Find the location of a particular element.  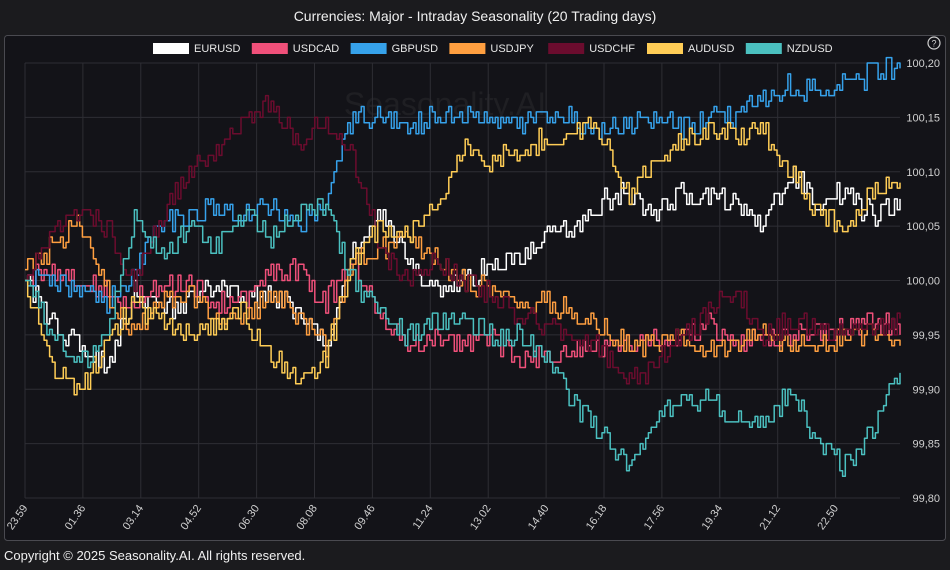

y-tick-label: 99,85 is located at coordinates (926, 445).